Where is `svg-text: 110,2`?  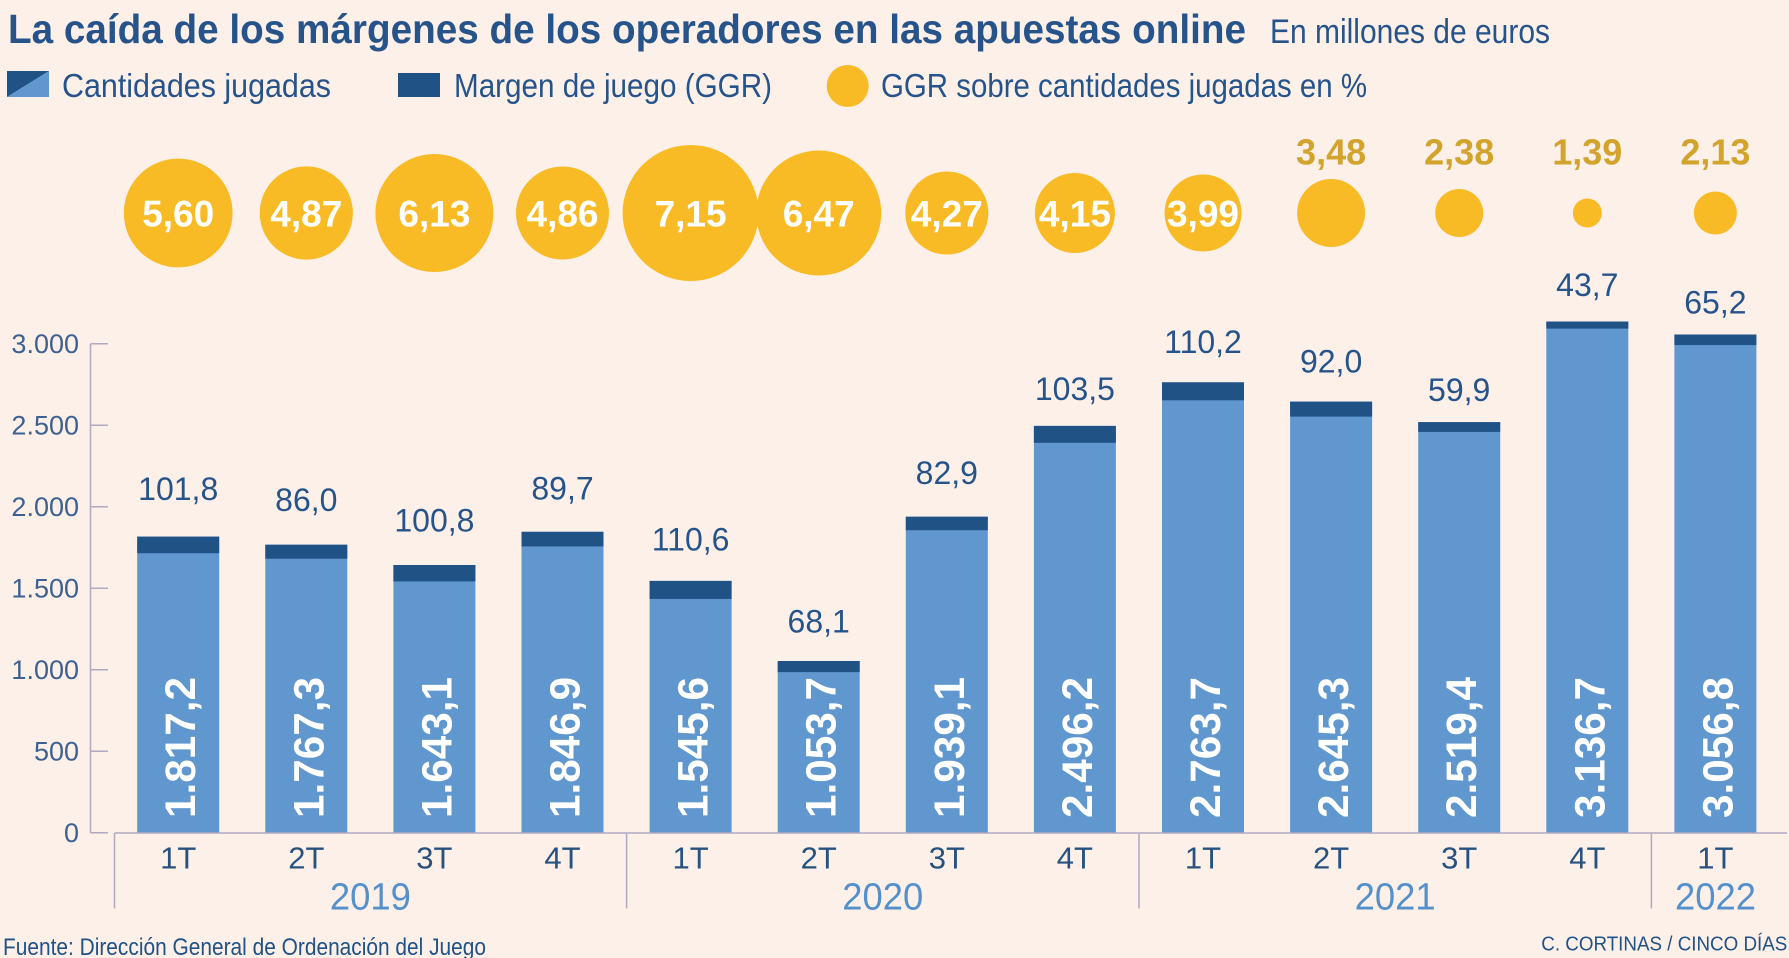
svg-text: 110,2 is located at coordinates (1203, 342).